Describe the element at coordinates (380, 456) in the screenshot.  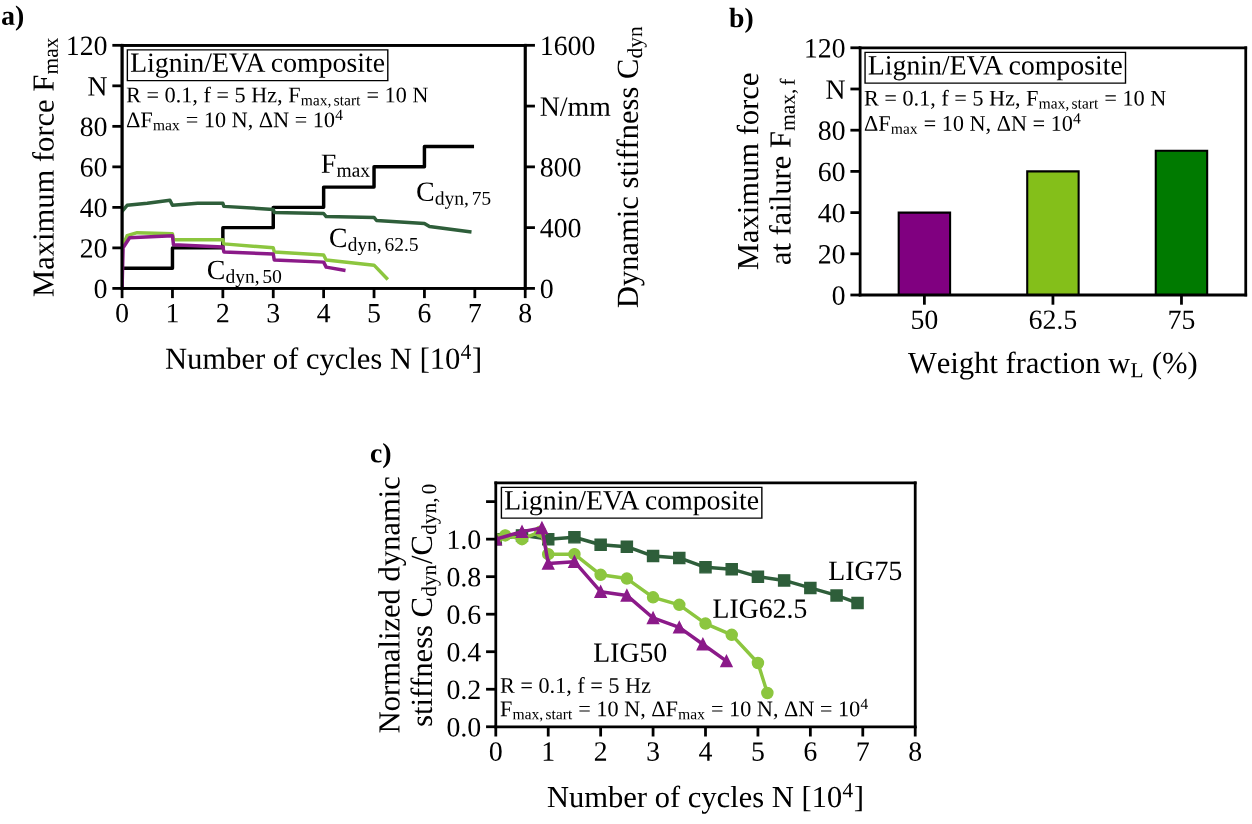
I see `chart-title: c)` at that location.